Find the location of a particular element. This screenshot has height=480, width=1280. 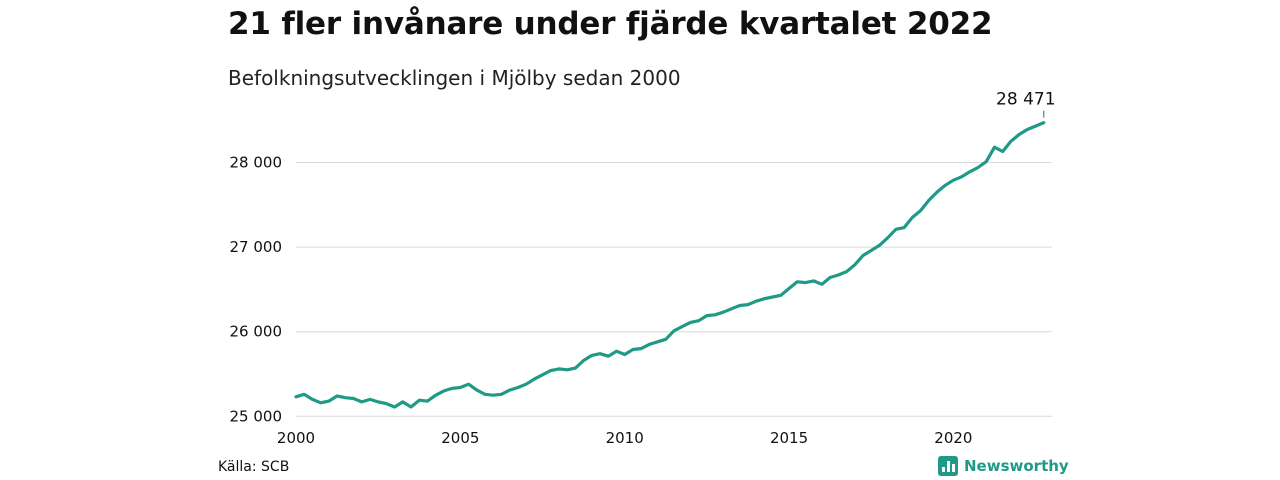

brand-logo: Newsworthy is located at coordinates (1003, 466).